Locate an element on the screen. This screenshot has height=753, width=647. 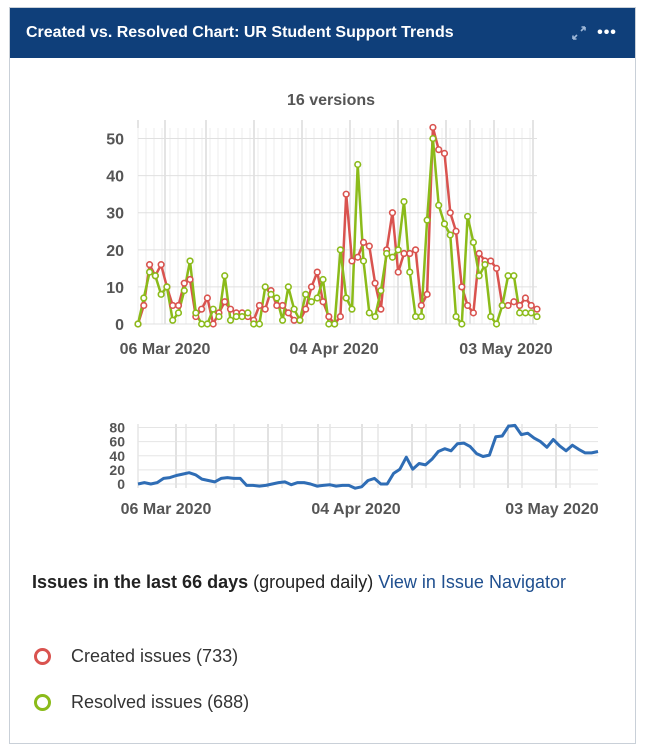
view-in-issue-navigator-link: View in Issue Navigator is located at coordinates (472, 582).